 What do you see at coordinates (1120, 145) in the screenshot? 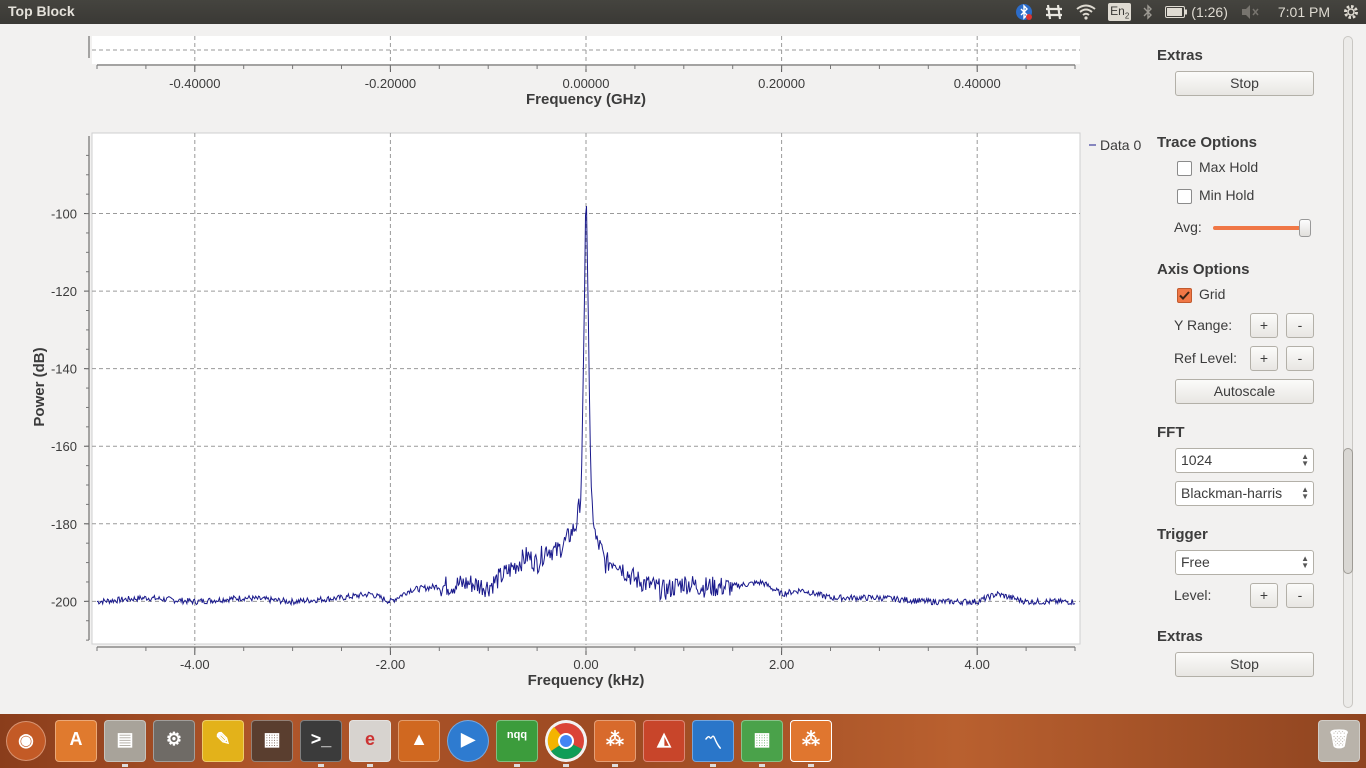
I see `legend-entry: Data 0` at bounding box center [1120, 145].